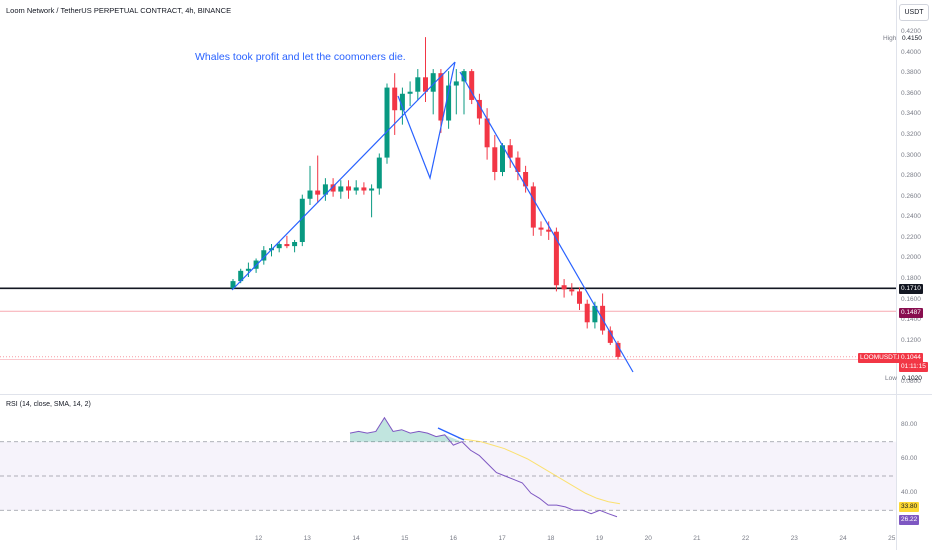 Image resolution: width=932 pixels, height=550 pixels. I want to click on rsi-tick: 60.00, so click(909, 458).